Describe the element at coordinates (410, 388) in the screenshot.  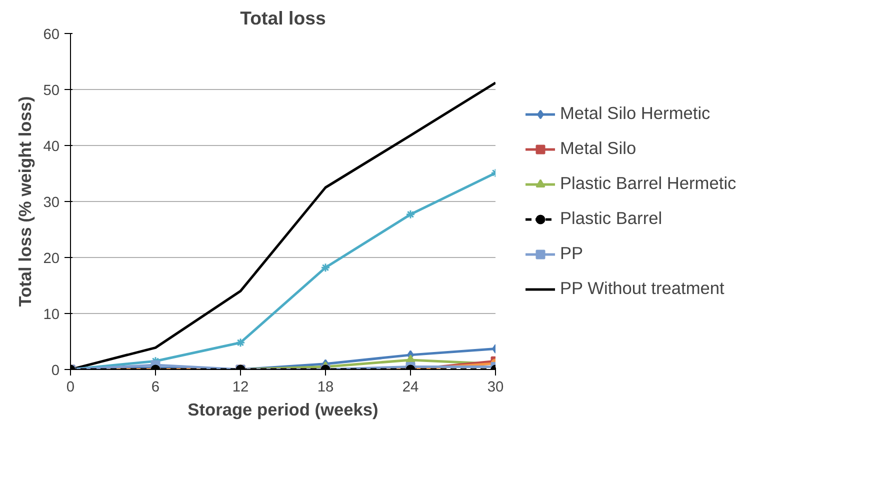
I see `x-tick-label: 24` at that location.